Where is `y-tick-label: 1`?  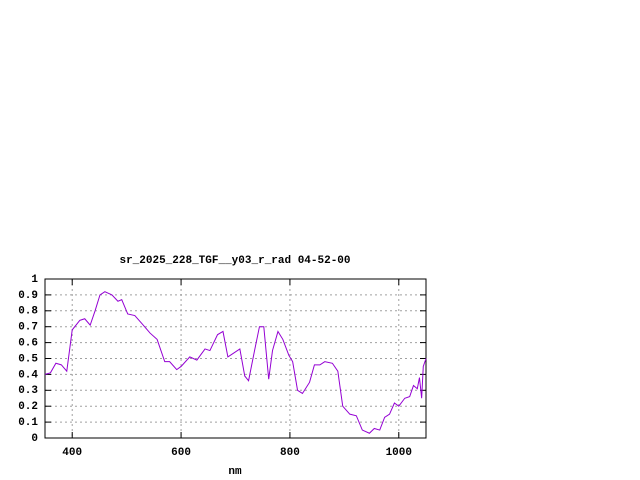
y-tick-label: 1 is located at coordinates (34, 280).